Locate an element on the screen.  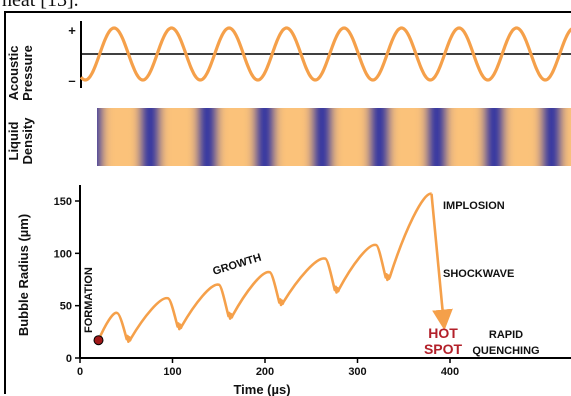
caption-fragment: heat [13]. is located at coordinates (40, 5).